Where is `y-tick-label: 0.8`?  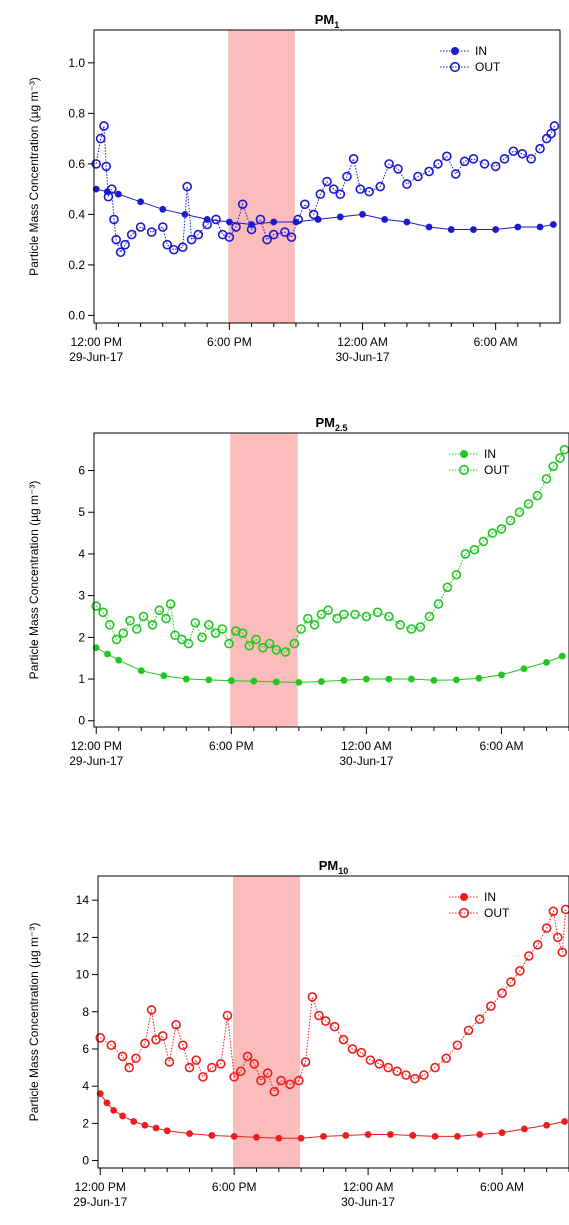
y-tick-label: 0.8 is located at coordinates (76, 113).